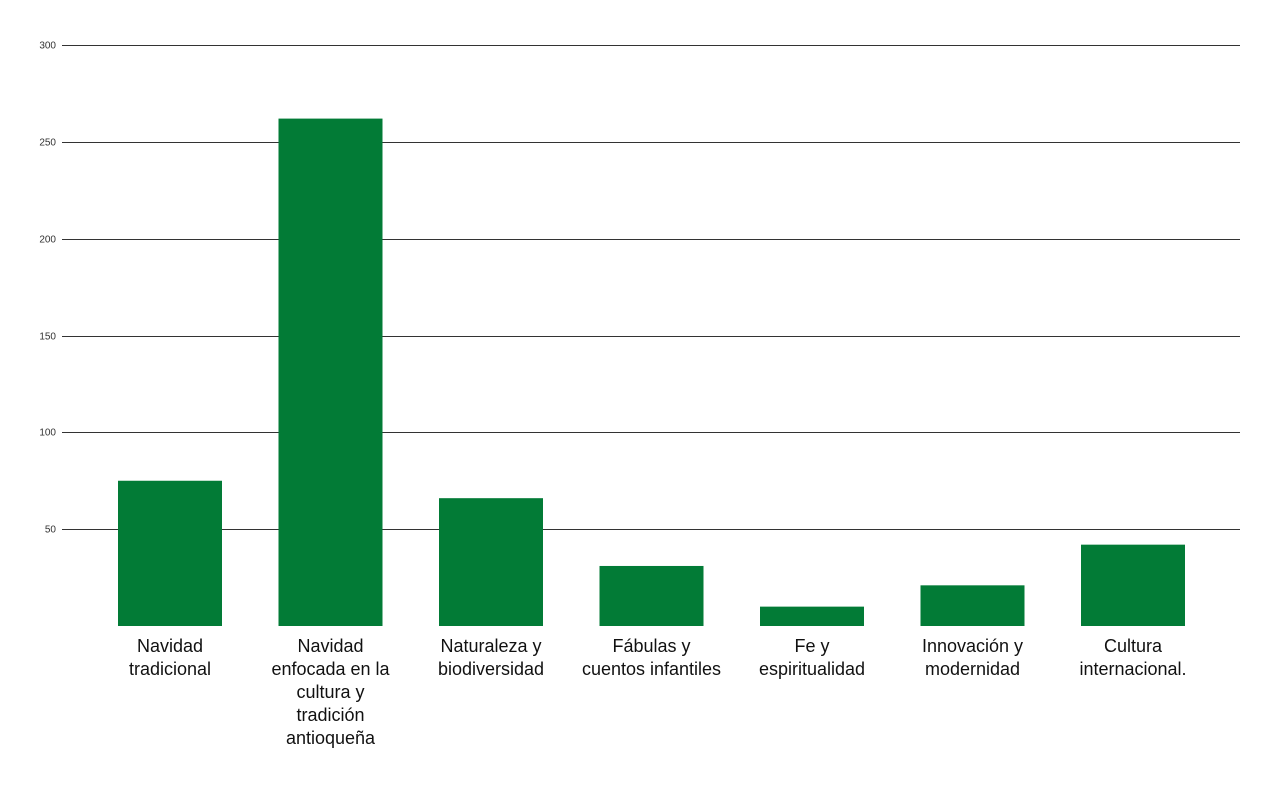 The height and width of the screenshot is (791, 1280). I want to click on category-label: Cultura internacional., so click(1132, 657).